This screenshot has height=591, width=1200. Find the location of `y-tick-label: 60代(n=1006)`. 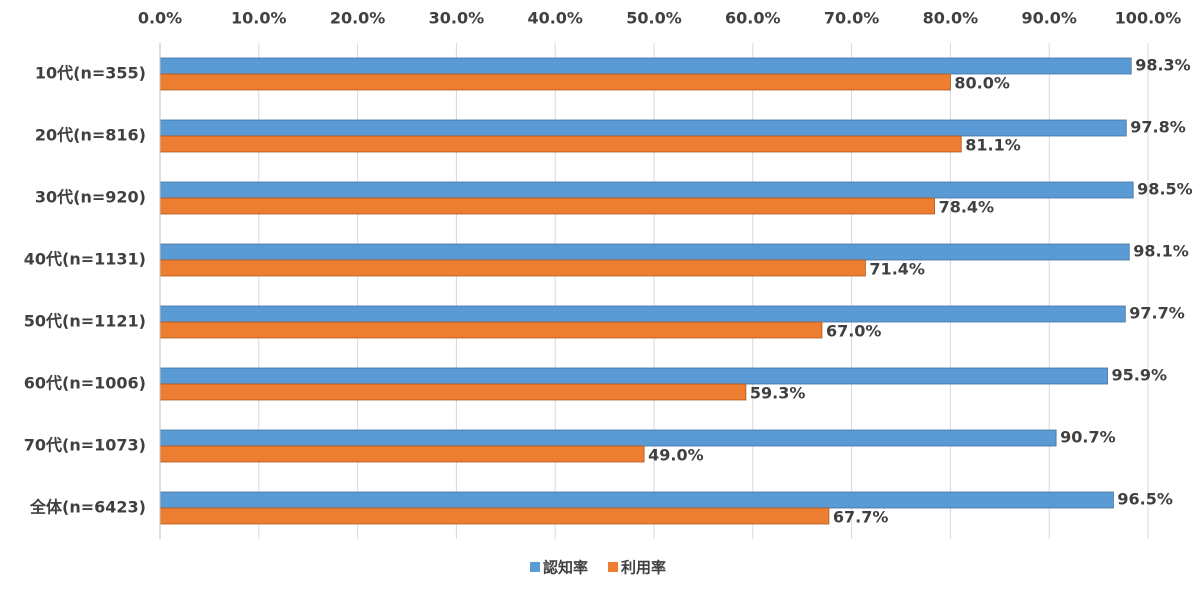

y-tick-label: 60代(n=1006) is located at coordinates (85, 383).